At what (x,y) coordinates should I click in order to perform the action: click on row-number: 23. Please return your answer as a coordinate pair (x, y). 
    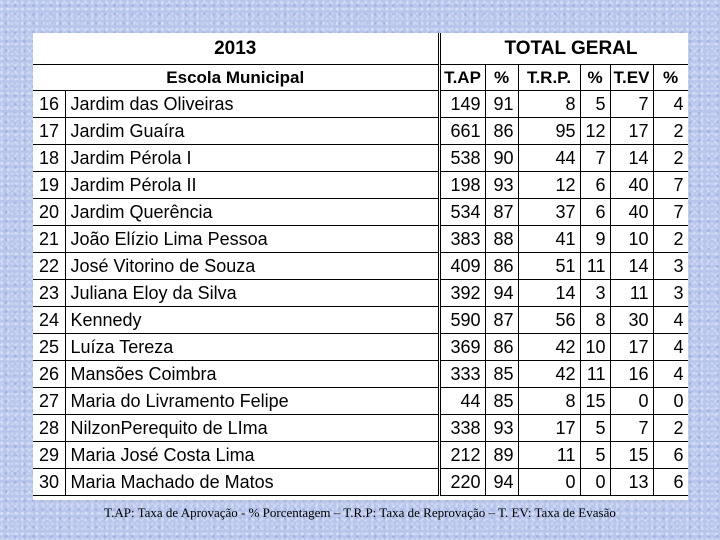
    Looking at the image, I should click on (49, 293).